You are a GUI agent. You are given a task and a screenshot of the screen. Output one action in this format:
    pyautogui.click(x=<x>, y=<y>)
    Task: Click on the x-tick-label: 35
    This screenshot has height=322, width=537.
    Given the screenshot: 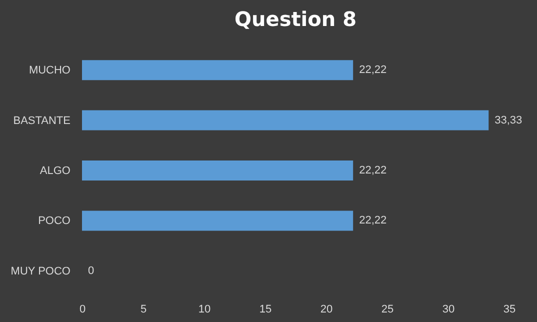 What is the action you would take?
    pyautogui.click(x=509, y=310)
    